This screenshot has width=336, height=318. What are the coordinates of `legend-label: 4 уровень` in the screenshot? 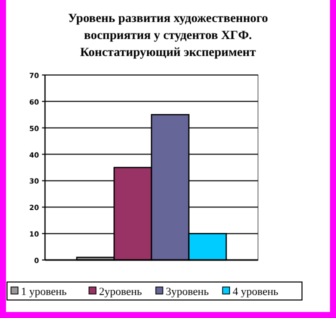 It's located at (255, 292).